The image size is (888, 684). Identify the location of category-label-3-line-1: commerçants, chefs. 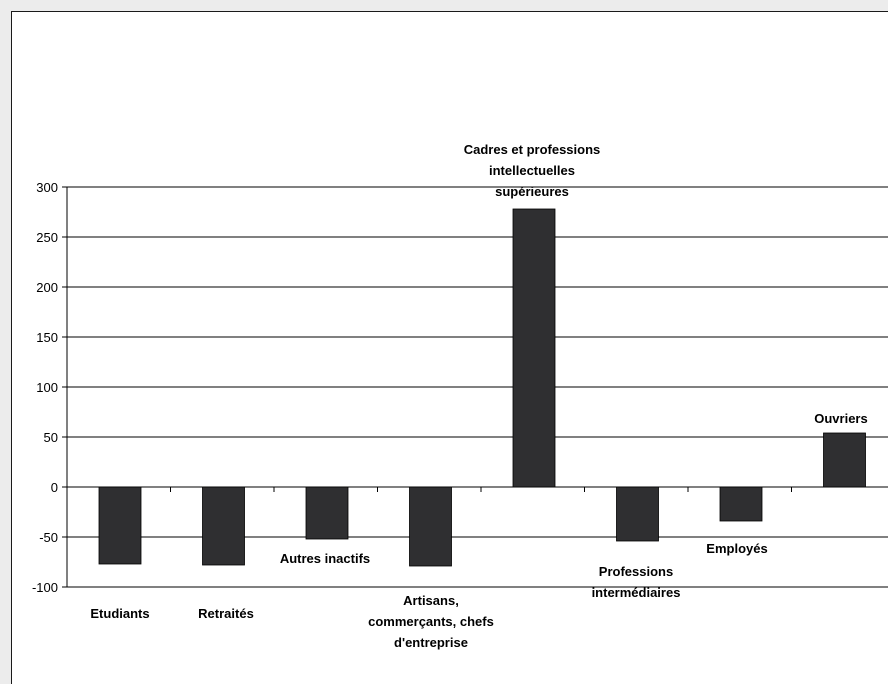
(431, 621).